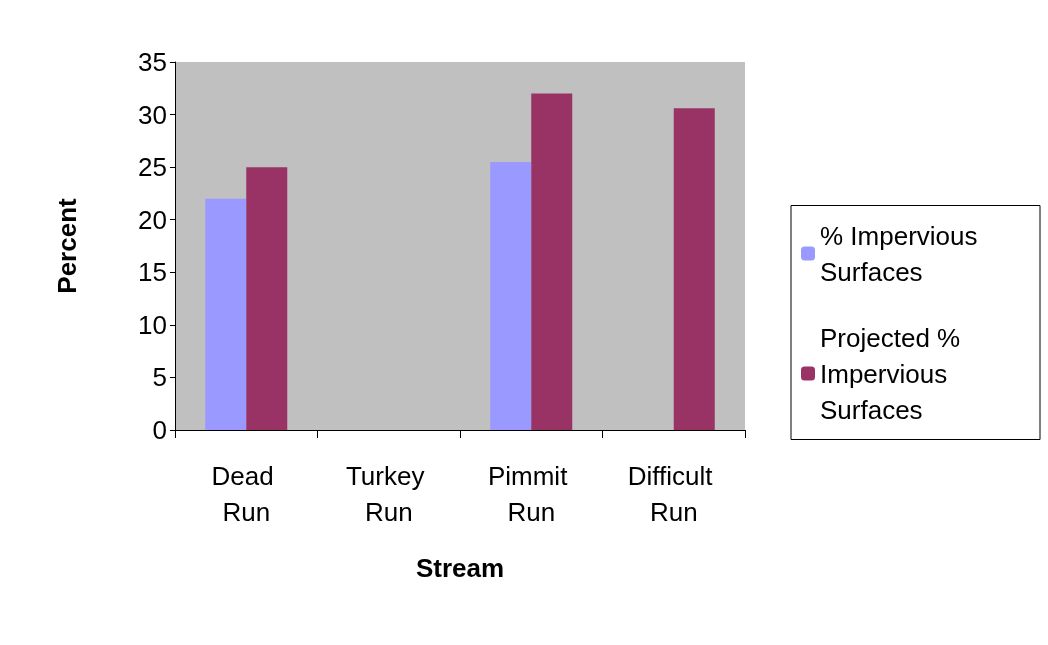 Image resolution: width=1048 pixels, height=645 pixels. I want to click on y-tick-label: 10, so click(152, 324).